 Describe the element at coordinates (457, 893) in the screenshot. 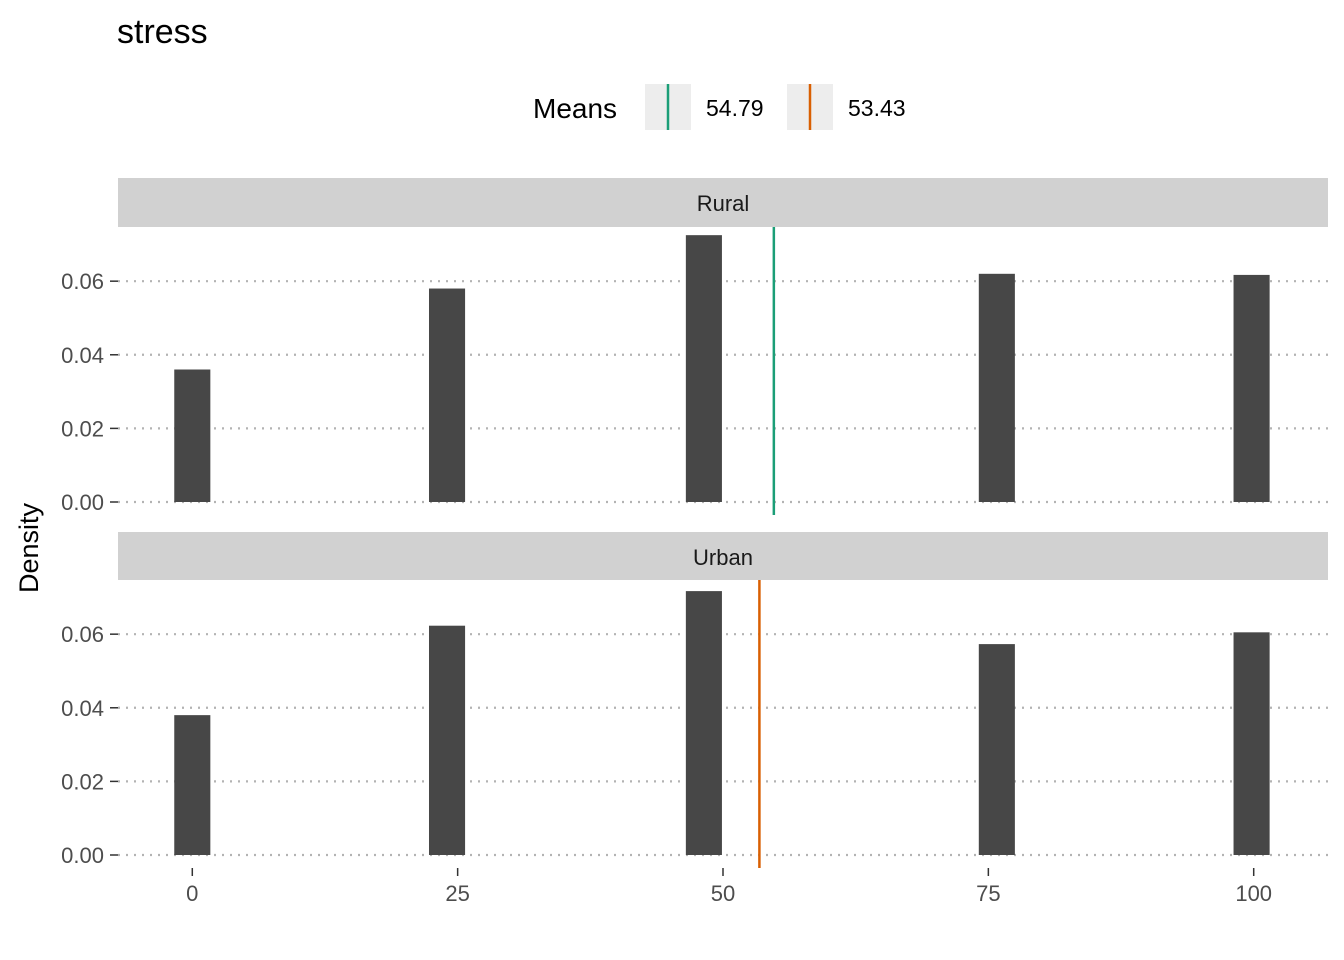

I see `x-tick-label: 25` at that location.